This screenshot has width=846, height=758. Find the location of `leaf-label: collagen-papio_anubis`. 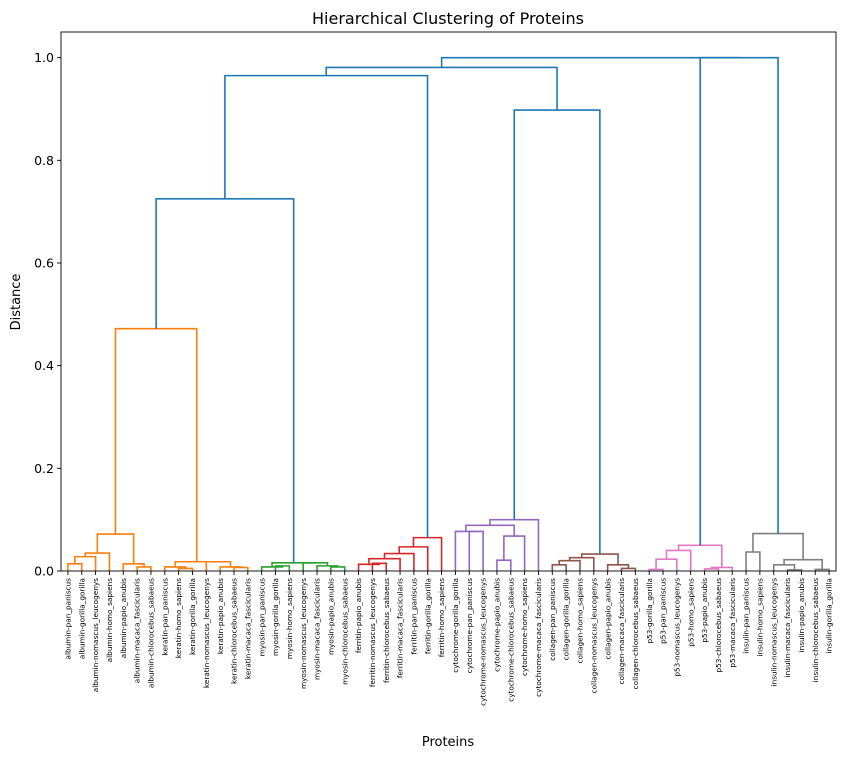

leaf-label: collagen-papio_anubis is located at coordinates (607, 619).